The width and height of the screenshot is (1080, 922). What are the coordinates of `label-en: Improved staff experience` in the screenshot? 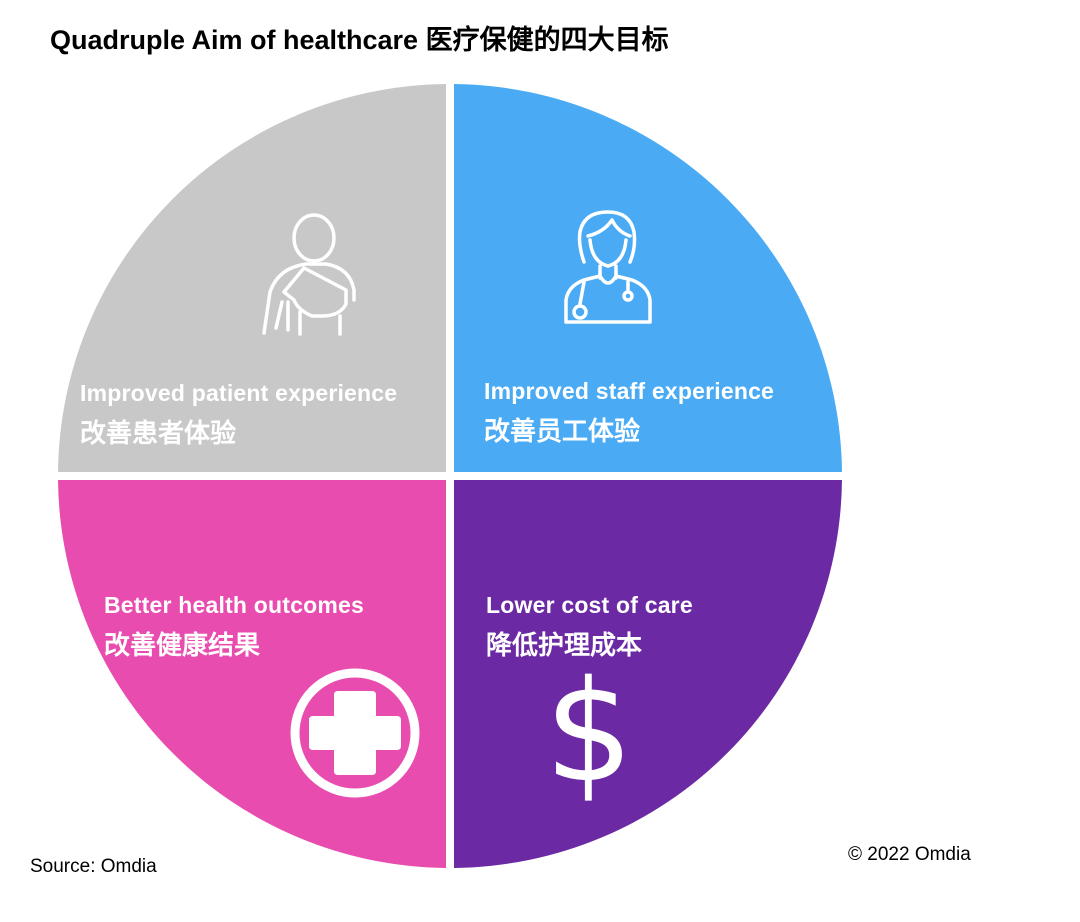 It's located at (629, 391).